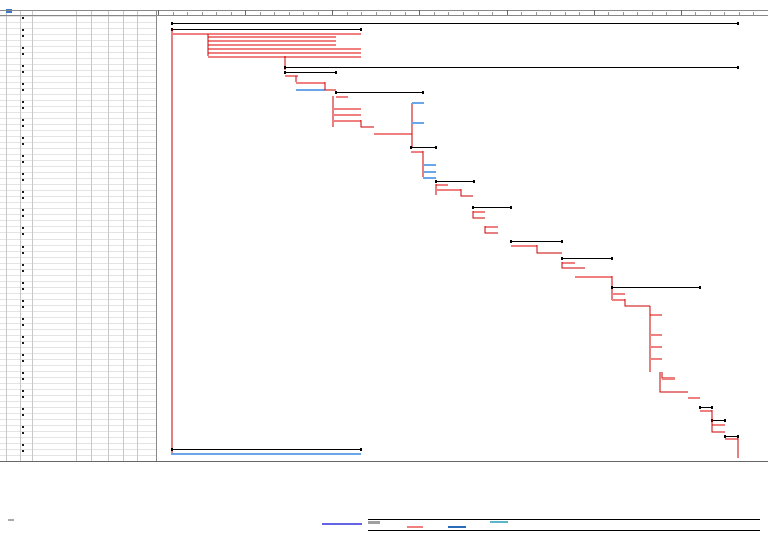  I want to click on progress-legend, so click(457, 527).